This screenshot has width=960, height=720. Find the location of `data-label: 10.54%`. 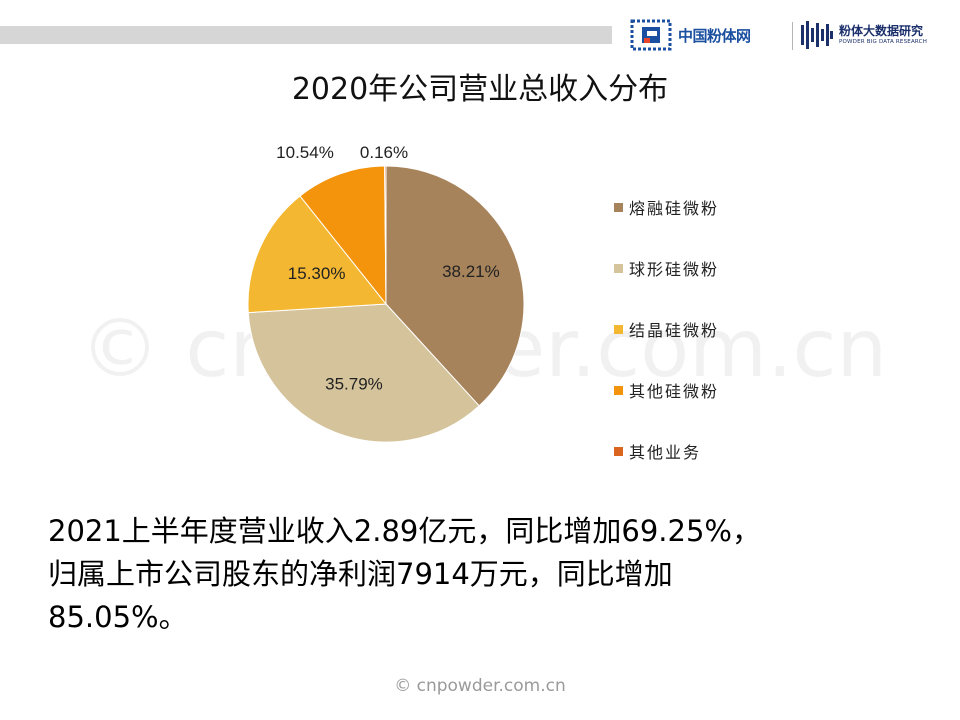

data-label: 10.54% is located at coordinates (305, 152).